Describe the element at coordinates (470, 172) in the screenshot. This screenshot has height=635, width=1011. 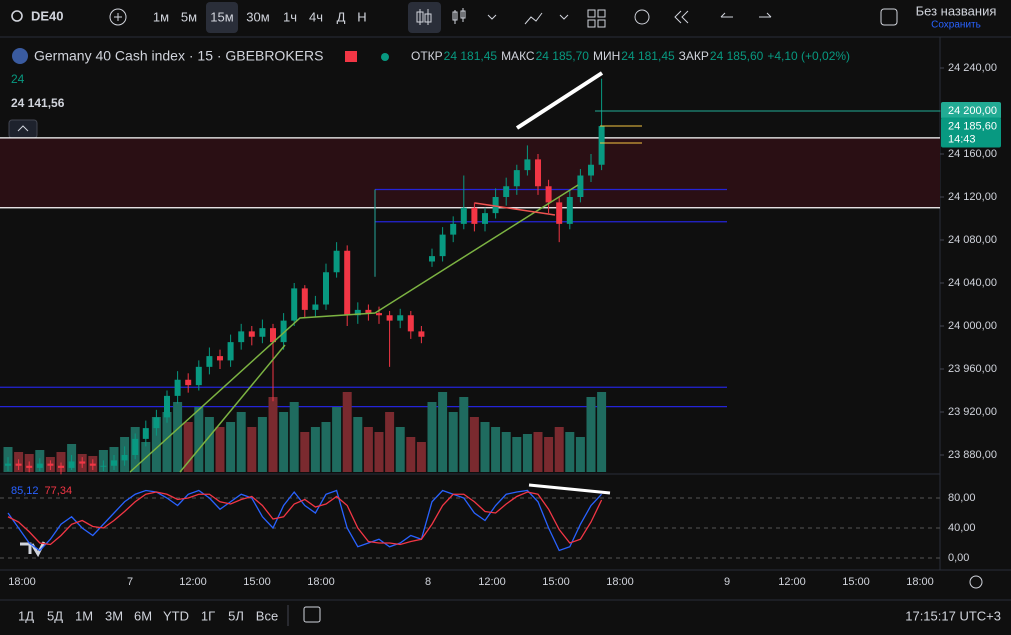
I see `zone` at that location.